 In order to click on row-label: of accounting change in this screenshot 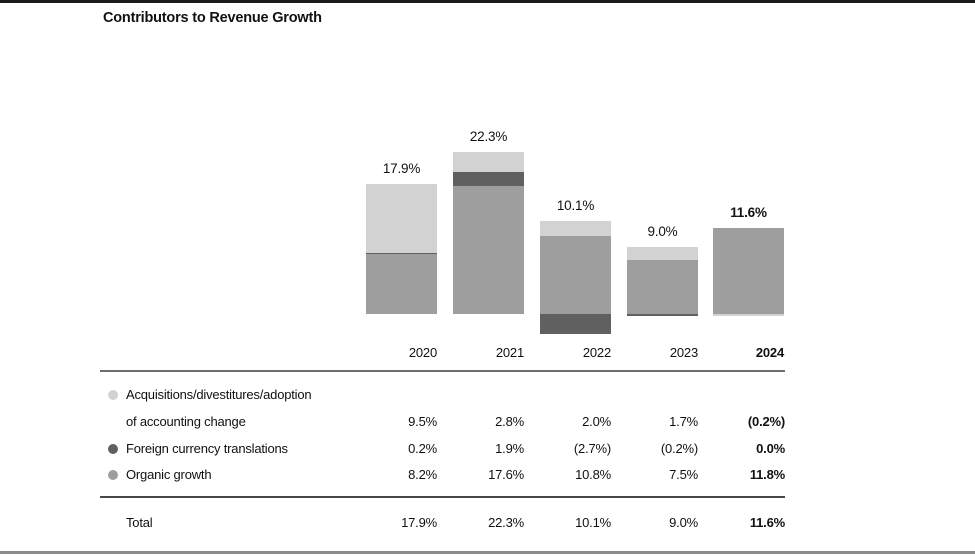, I will do `click(186, 421)`.